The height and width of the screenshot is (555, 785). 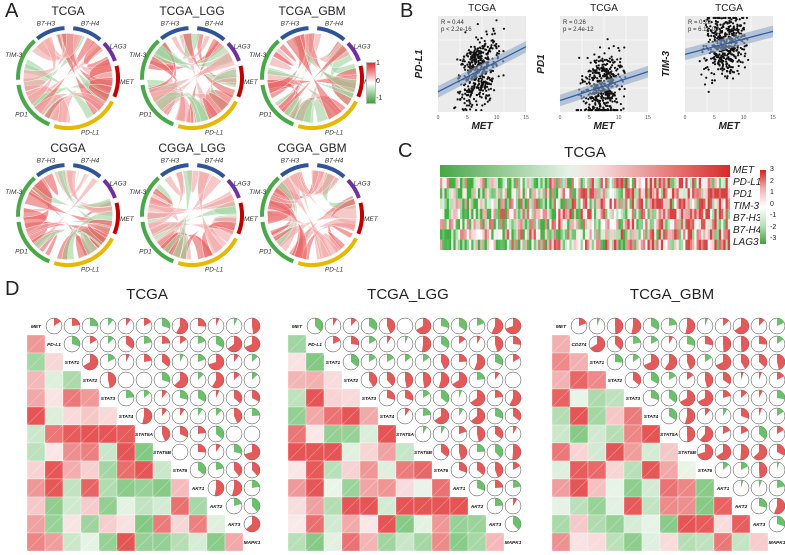 What do you see at coordinates (312, 11) in the screenshot?
I see `chord-title: TCGA_GBM` at bounding box center [312, 11].